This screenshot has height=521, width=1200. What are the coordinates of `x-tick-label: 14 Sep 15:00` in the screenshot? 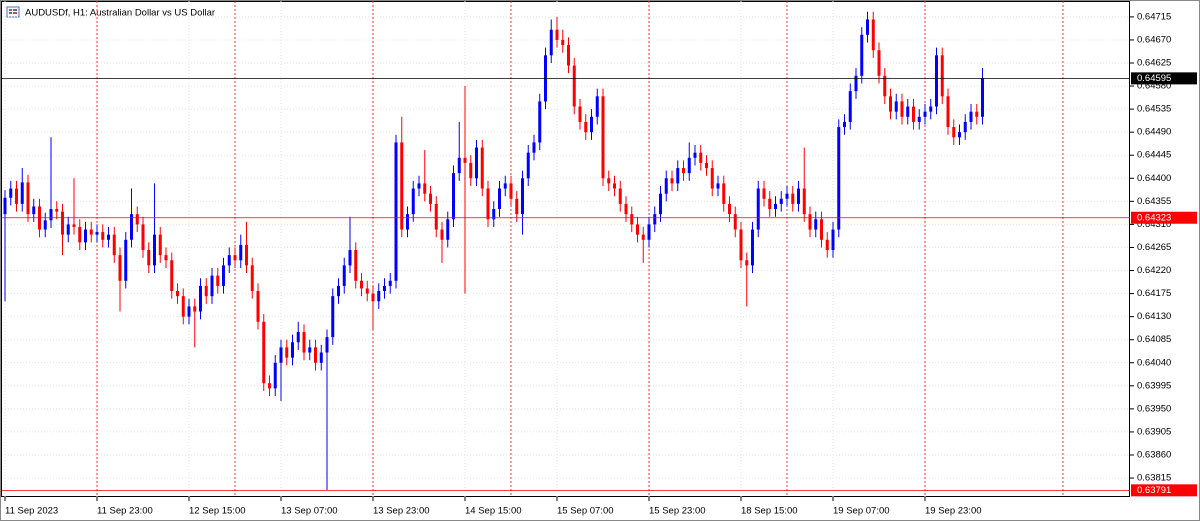 It's located at (493, 511).